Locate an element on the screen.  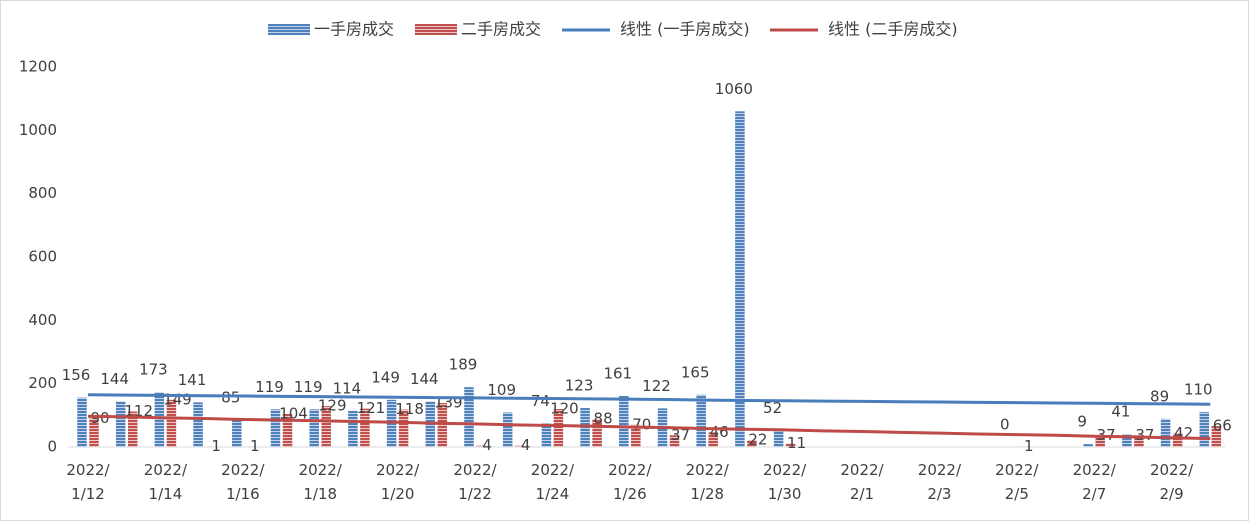
data-label: 141 is located at coordinates (192, 380).